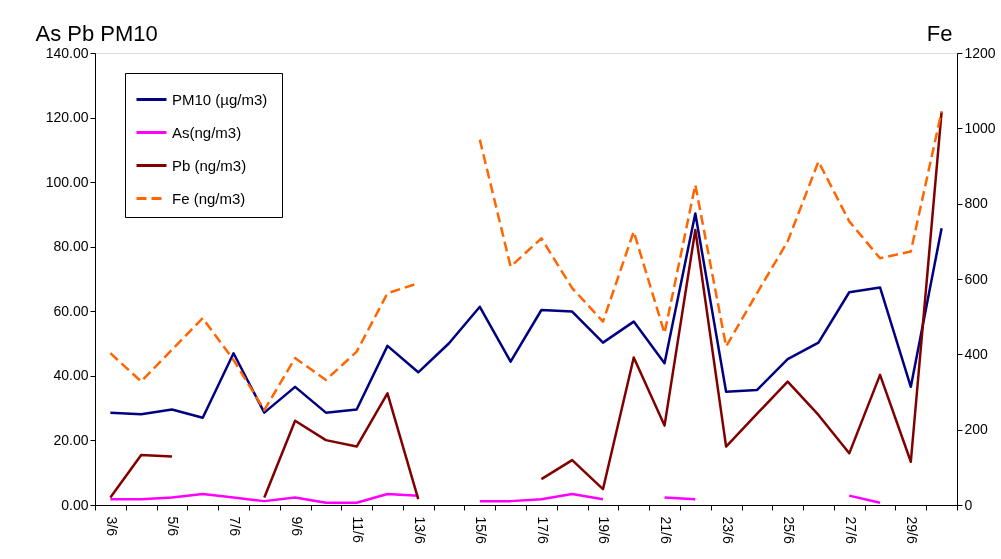  Describe the element at coordinates (850, 530) in the screenshot. I see `x-tick-label: 27/6` at that location.